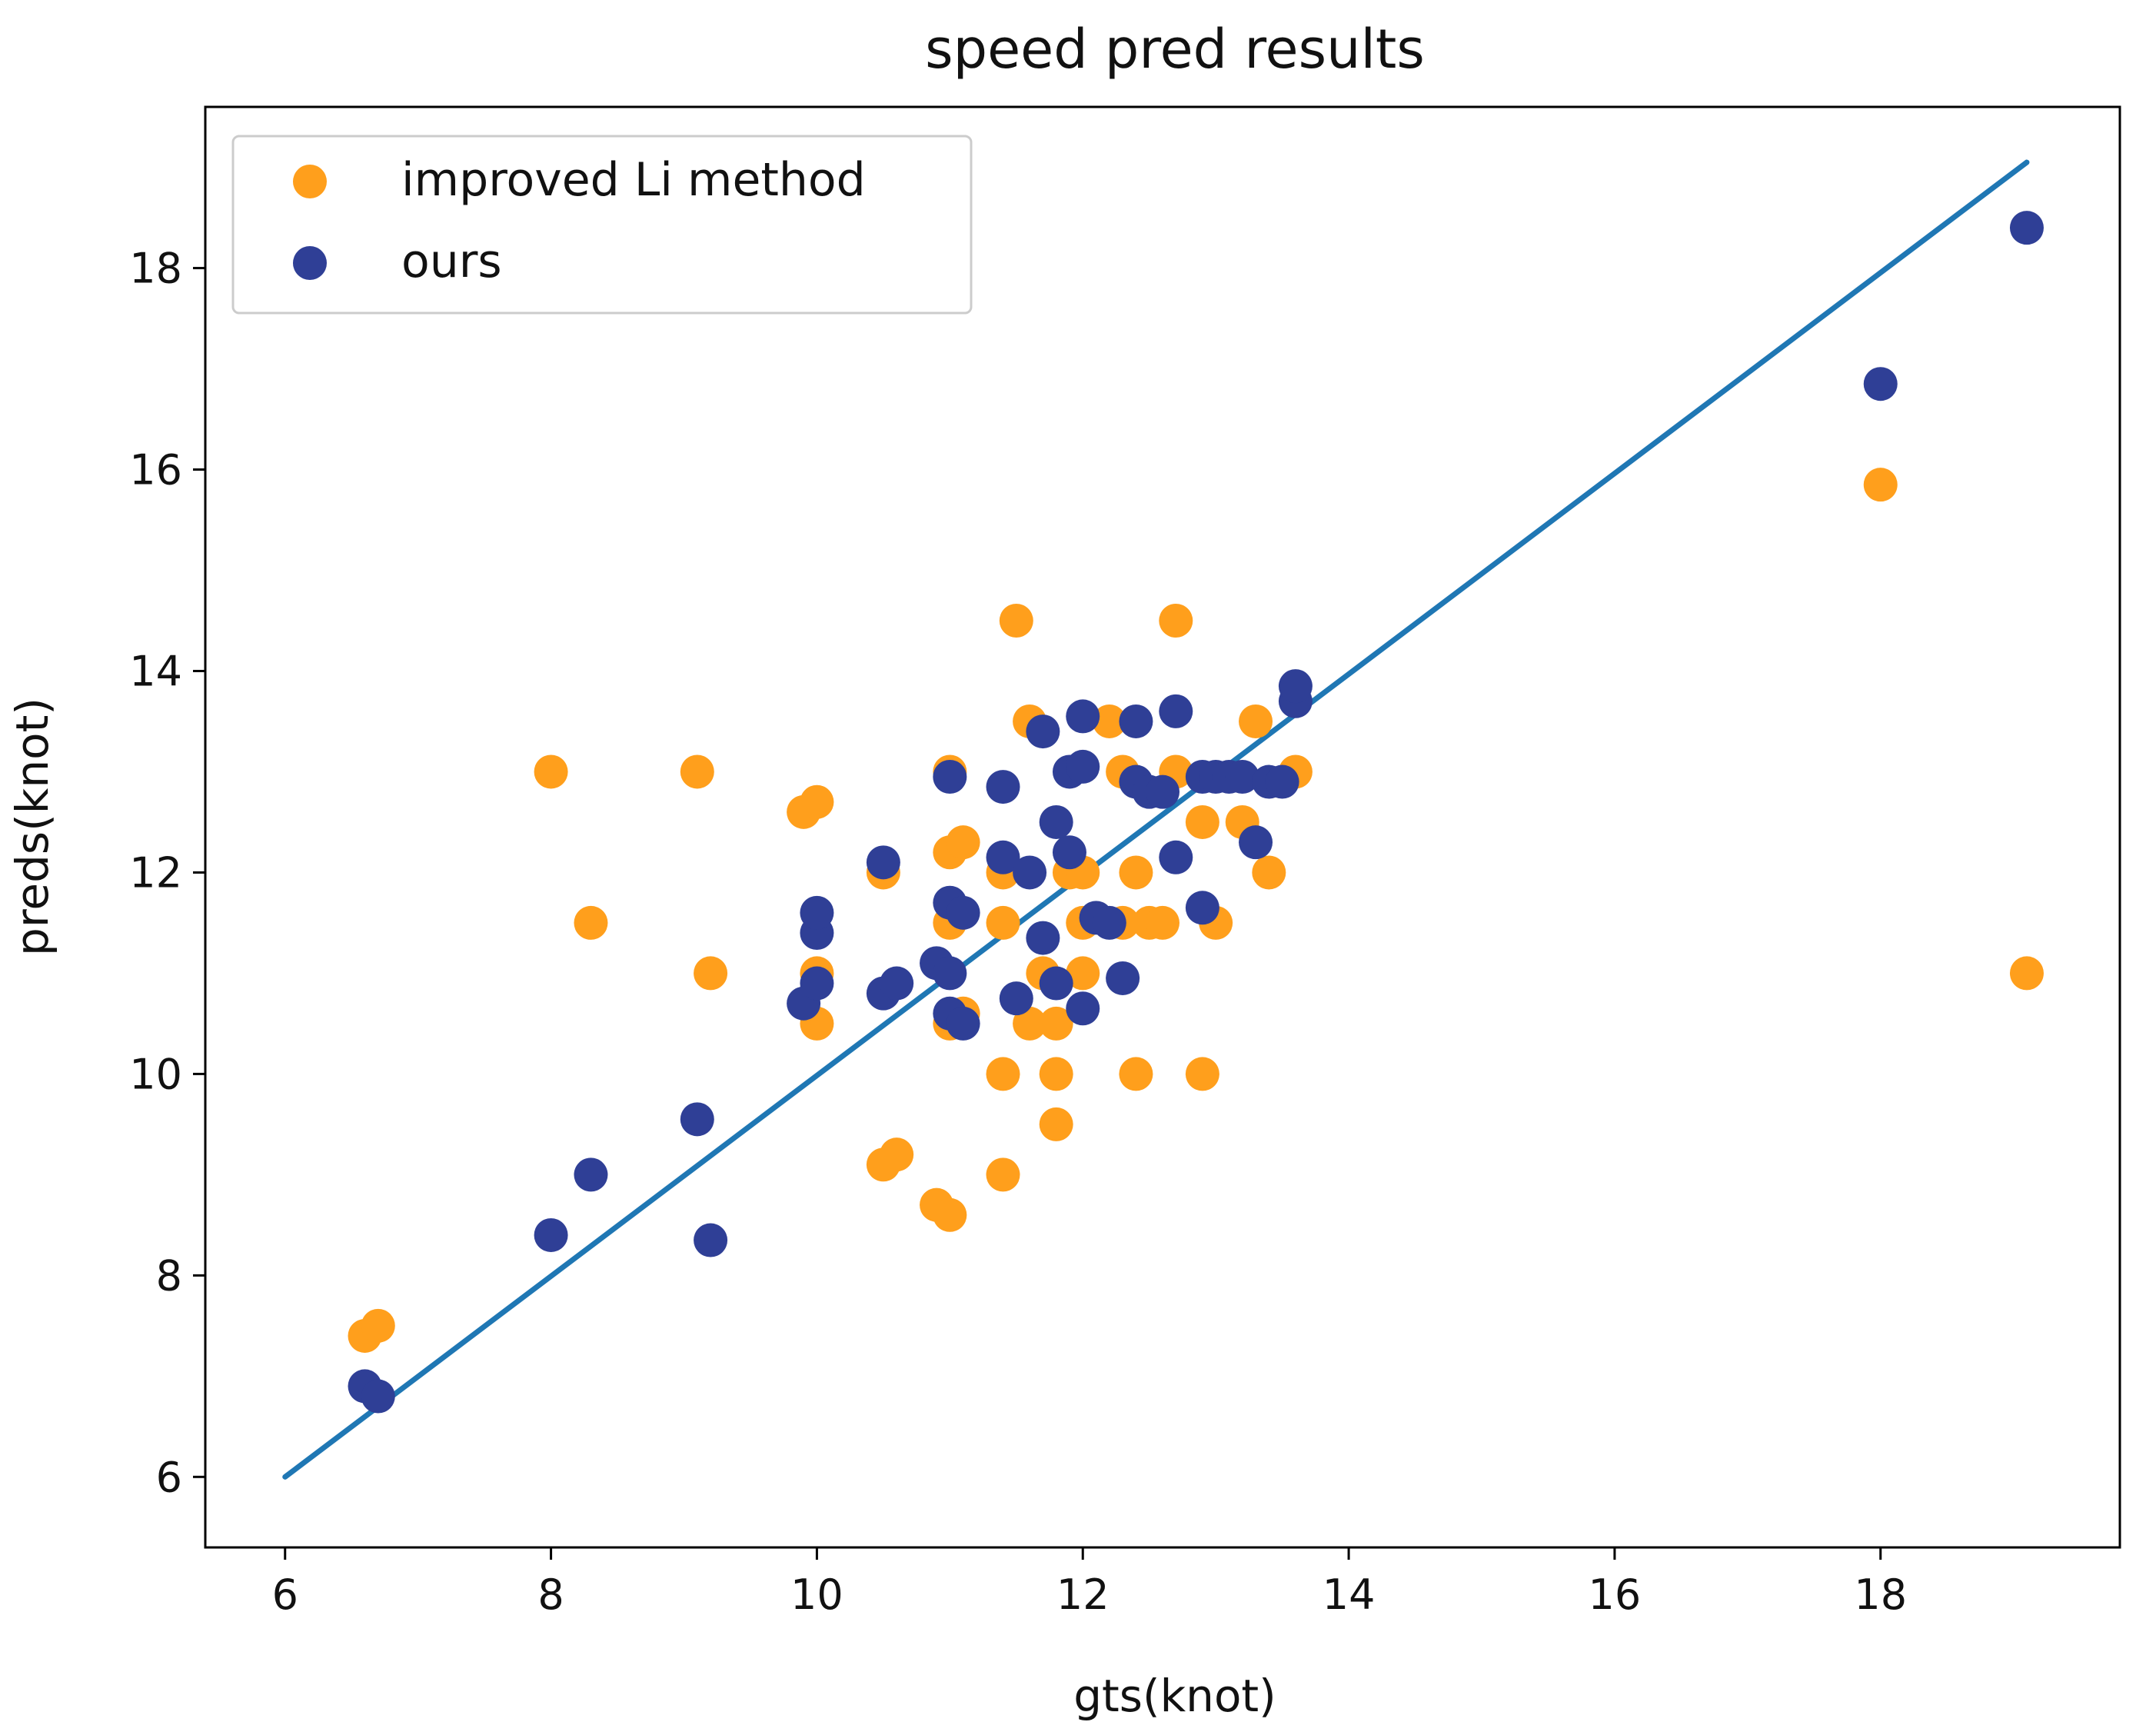 The width and height of the screenshot is (2156, 1732). What do you see at coordinates (1349, 1594) in the screenshot?
I see `x-tick-label: 14` at bounding box center [1349, 1594].